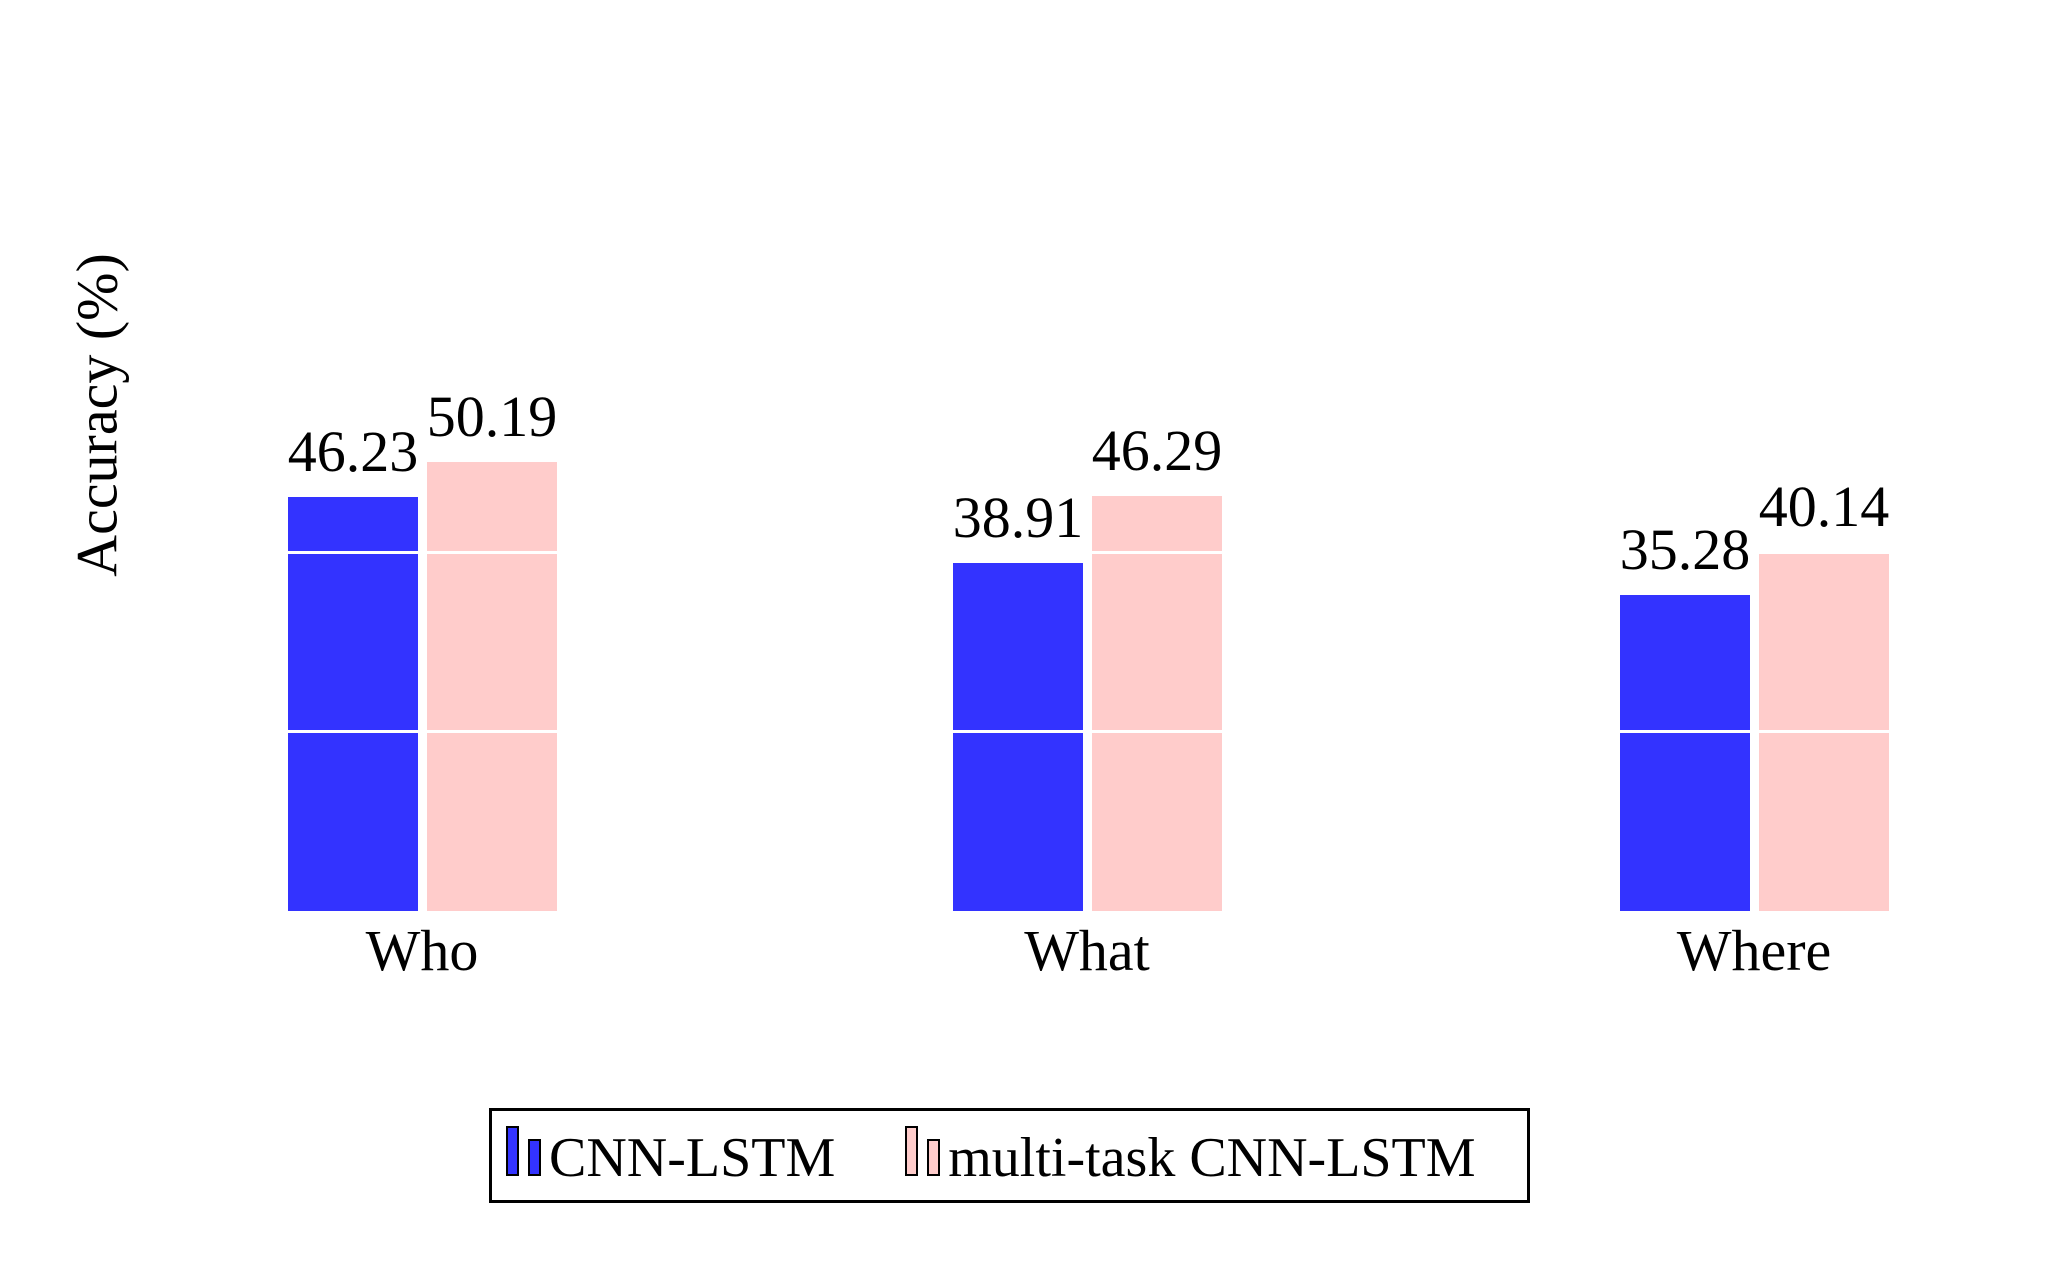  I want to click on category-label-who: Who, so click(422, 950).